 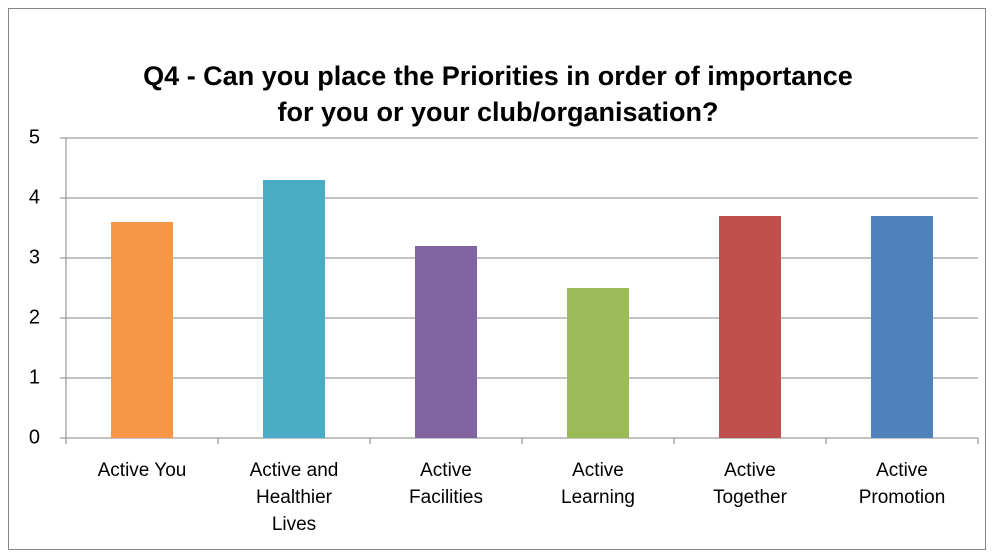 I want to click on x-tick-label: Active Learning, so click(x=598, y=484).